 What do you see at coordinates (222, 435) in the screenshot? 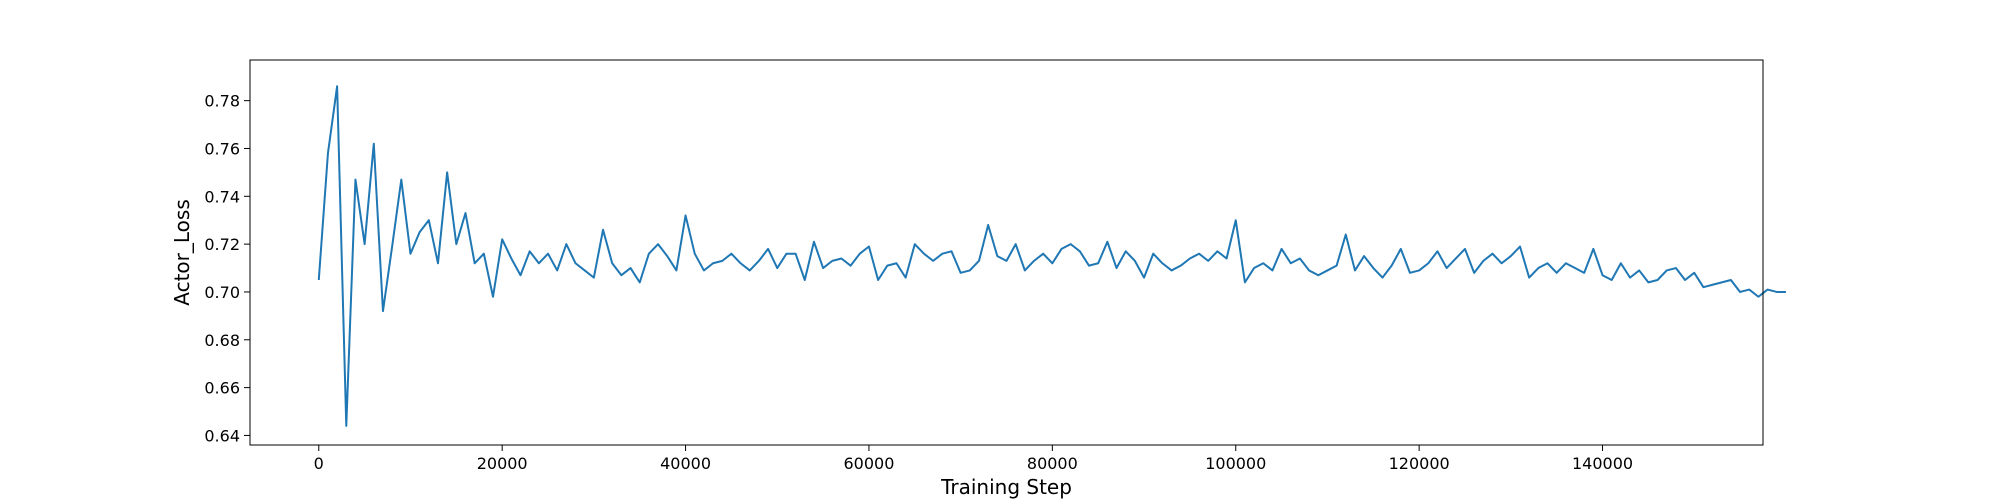
I see `y-tick-label: 0.64` at bounding box center [222, 435].